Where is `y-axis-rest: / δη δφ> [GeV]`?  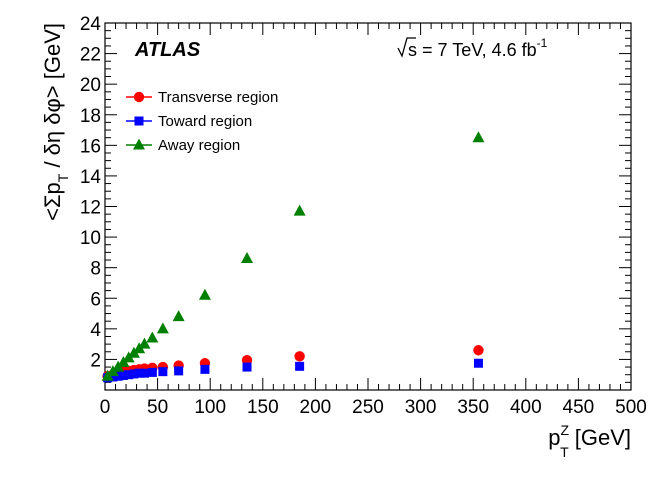 y-axis-rest: / δη δφ> [GeV] is located at coordinates (52, 98).